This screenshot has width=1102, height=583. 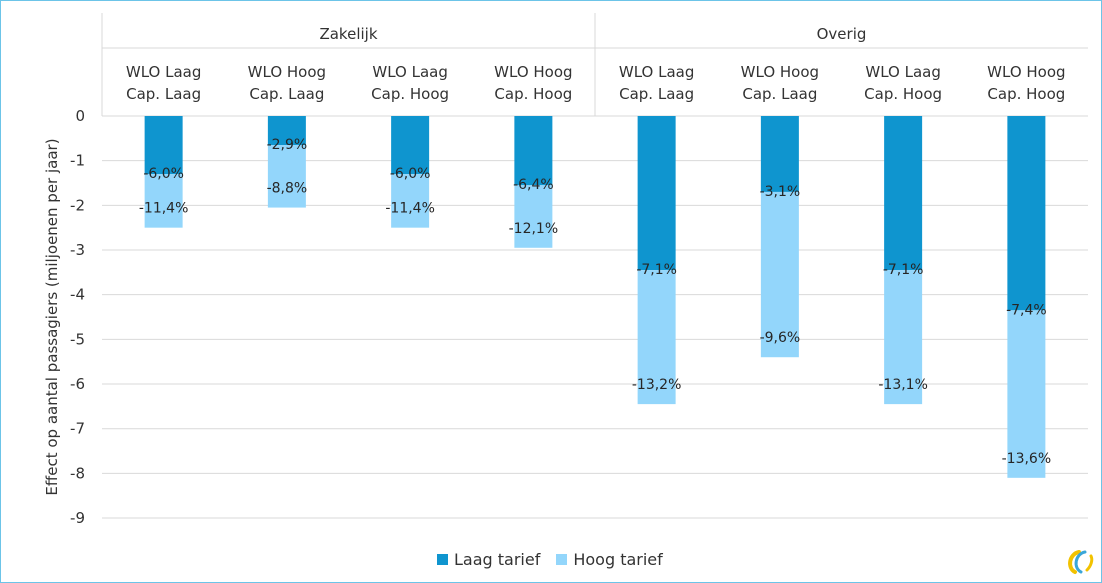 What do you see at coordinates (77, 339) in the screenshot?
I see `y-tick-label: -5` at bounding box center [77, 339].